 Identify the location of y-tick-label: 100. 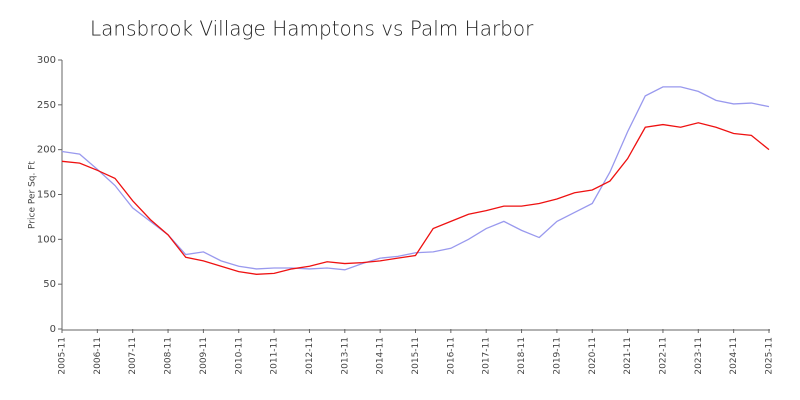
(46, 239).